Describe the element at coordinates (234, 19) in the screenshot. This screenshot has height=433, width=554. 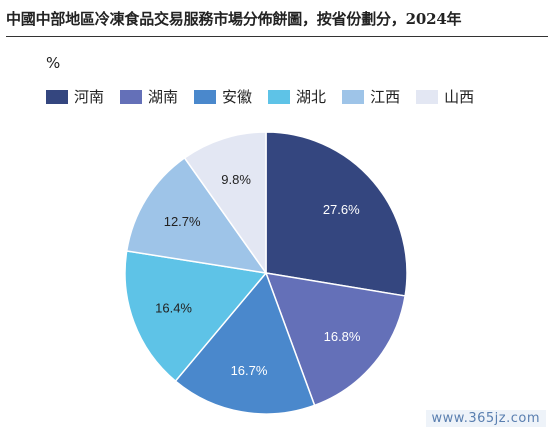
I see `chart-title: 中國中部地區冷凍食品交易服務市場分佈餅圖，按省份劃分，2024年` at that location.